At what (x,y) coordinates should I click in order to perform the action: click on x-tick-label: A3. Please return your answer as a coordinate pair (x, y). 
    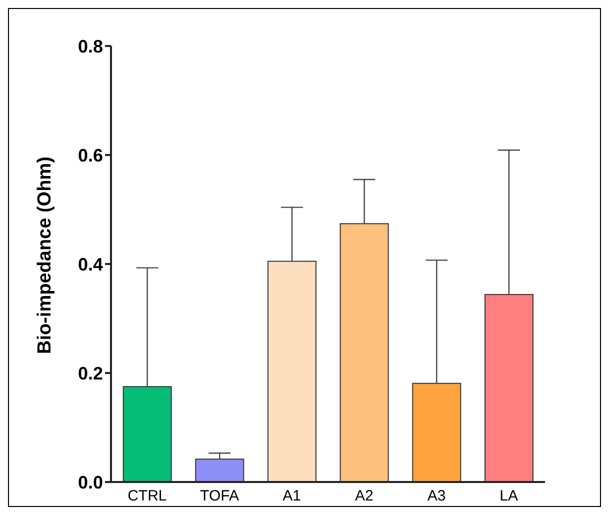
    Looking at the image, I should click on (436, 496).